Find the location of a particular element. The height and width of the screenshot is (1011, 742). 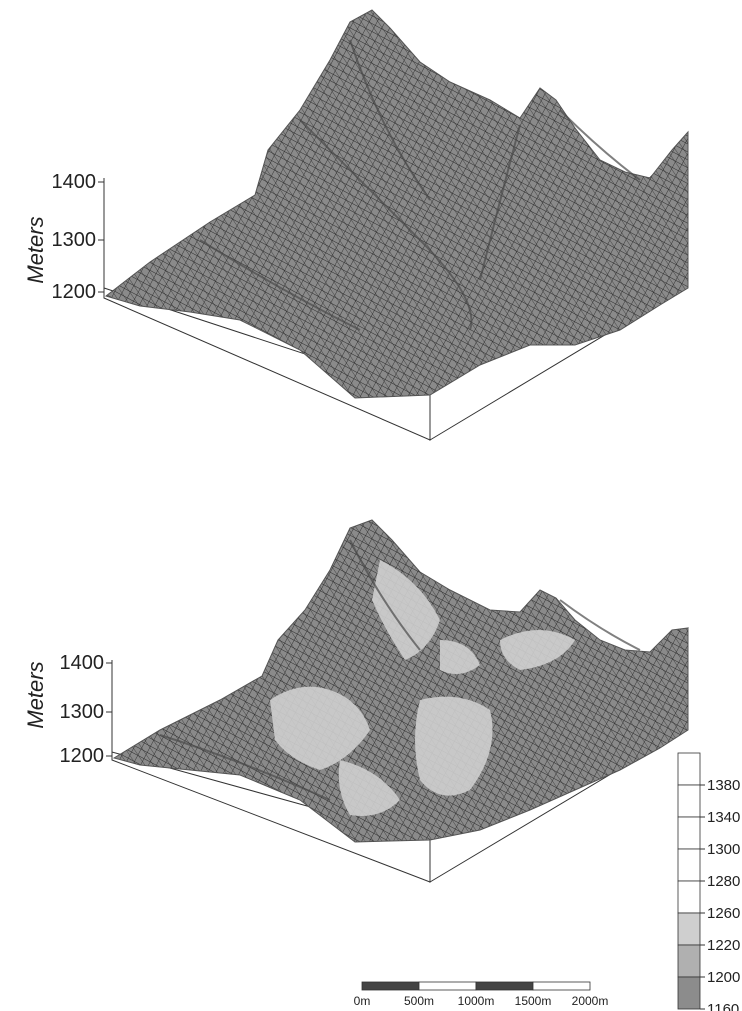

scale-bar-label: 1000m is located at coordinates (476, 1001).